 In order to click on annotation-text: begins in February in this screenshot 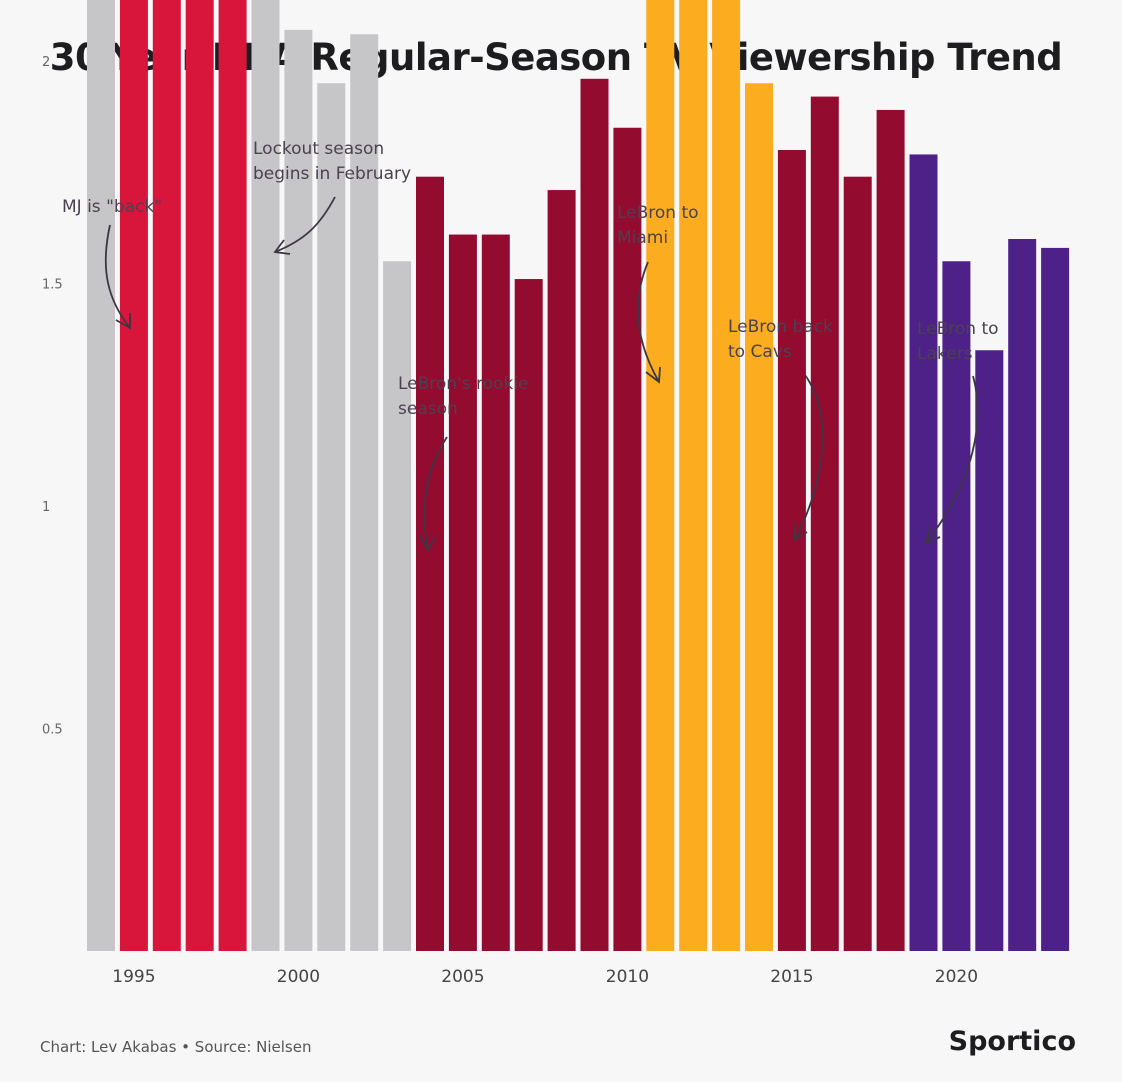, I will do `click(332, 174)`.